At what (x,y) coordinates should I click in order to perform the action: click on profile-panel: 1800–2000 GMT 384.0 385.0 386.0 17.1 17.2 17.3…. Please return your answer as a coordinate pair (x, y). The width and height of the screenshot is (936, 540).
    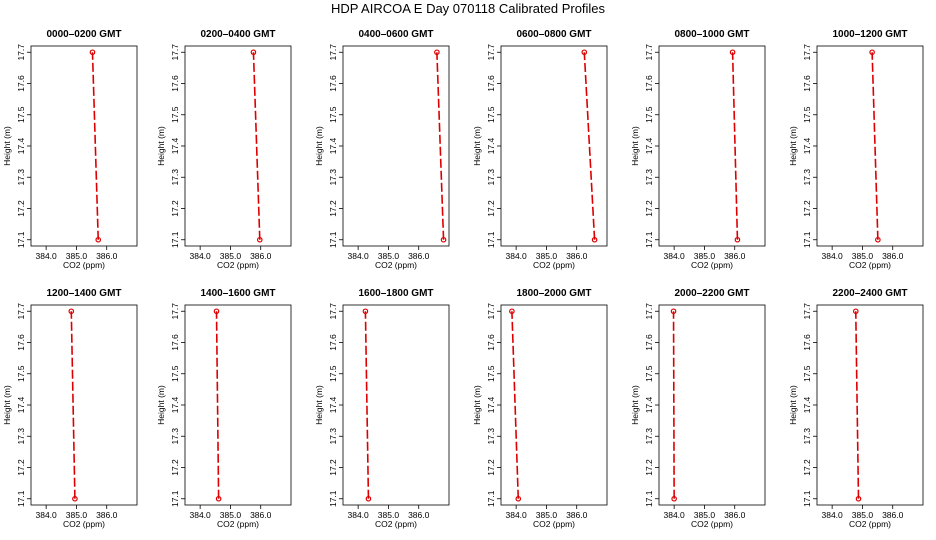
    Looking at the image, I should click on (540, 408).